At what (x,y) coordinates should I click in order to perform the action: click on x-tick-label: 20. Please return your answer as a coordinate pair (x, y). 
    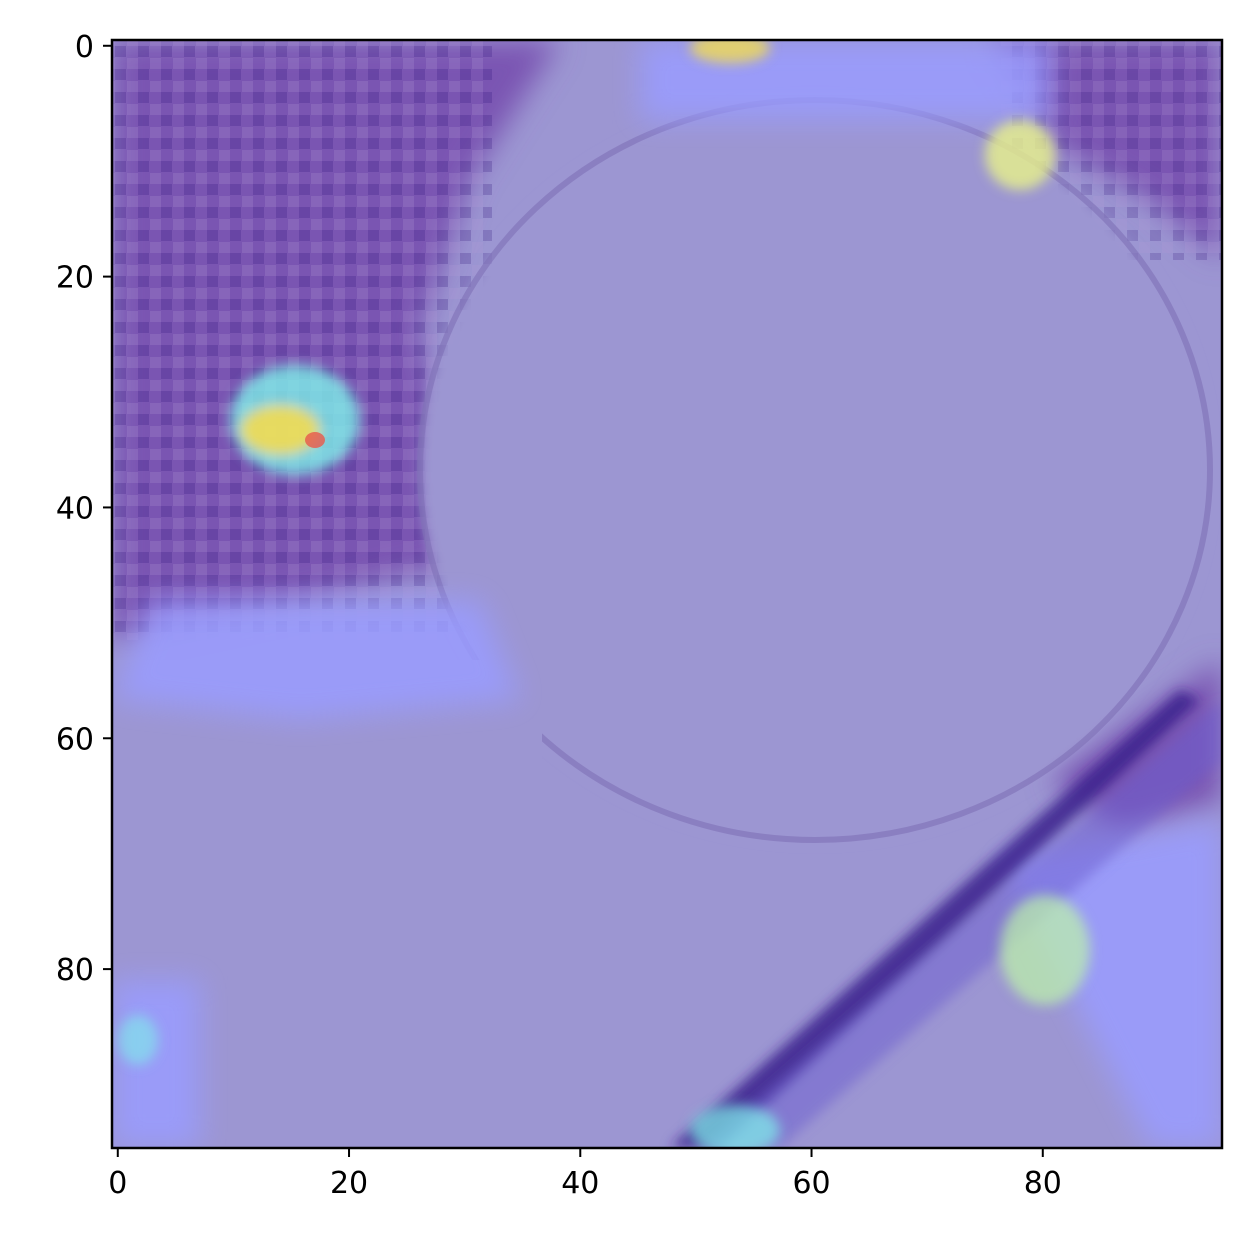
    Looking at the image, I should click on (349, 1183).